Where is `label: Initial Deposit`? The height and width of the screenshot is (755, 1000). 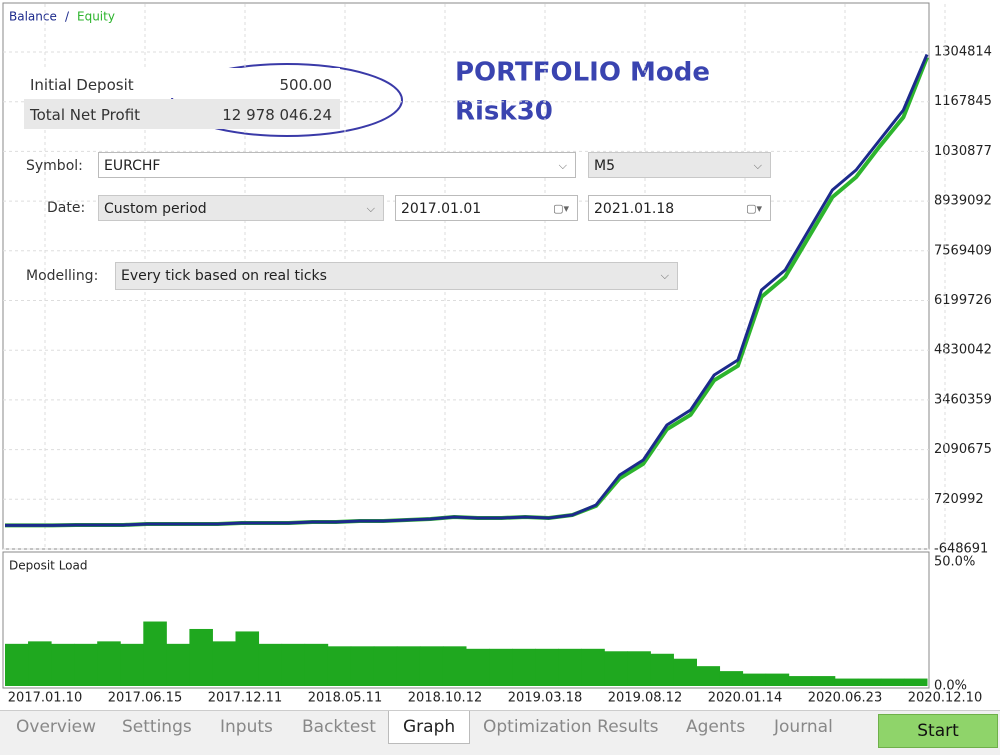
label: Initial Deposit is located at coordinates (82, 85).